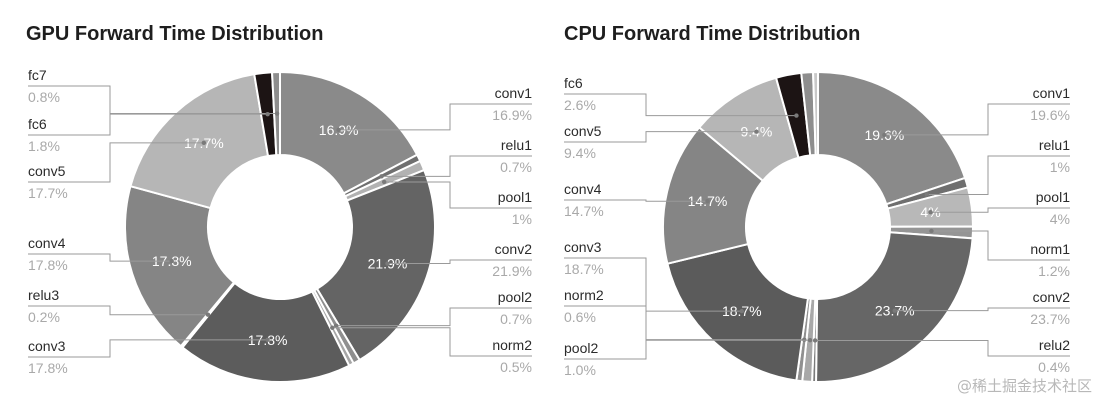  What do you see at coordinates (266, 332) in the screenshot?
I see `gpu-slice-conv3` at bounding box center [266, 332].